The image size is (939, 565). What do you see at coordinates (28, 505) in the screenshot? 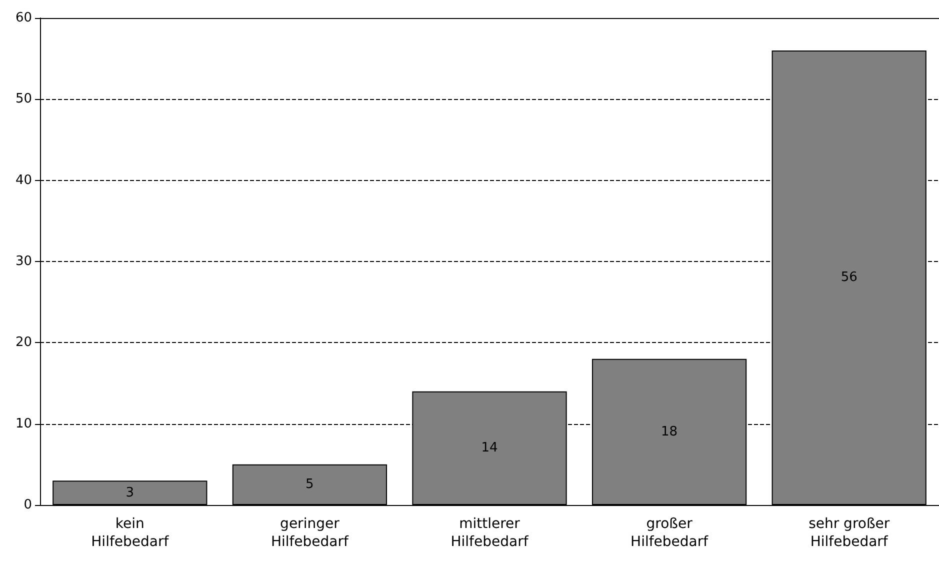
I see `y-tick-label: 0` at bounding box center [28, 505].